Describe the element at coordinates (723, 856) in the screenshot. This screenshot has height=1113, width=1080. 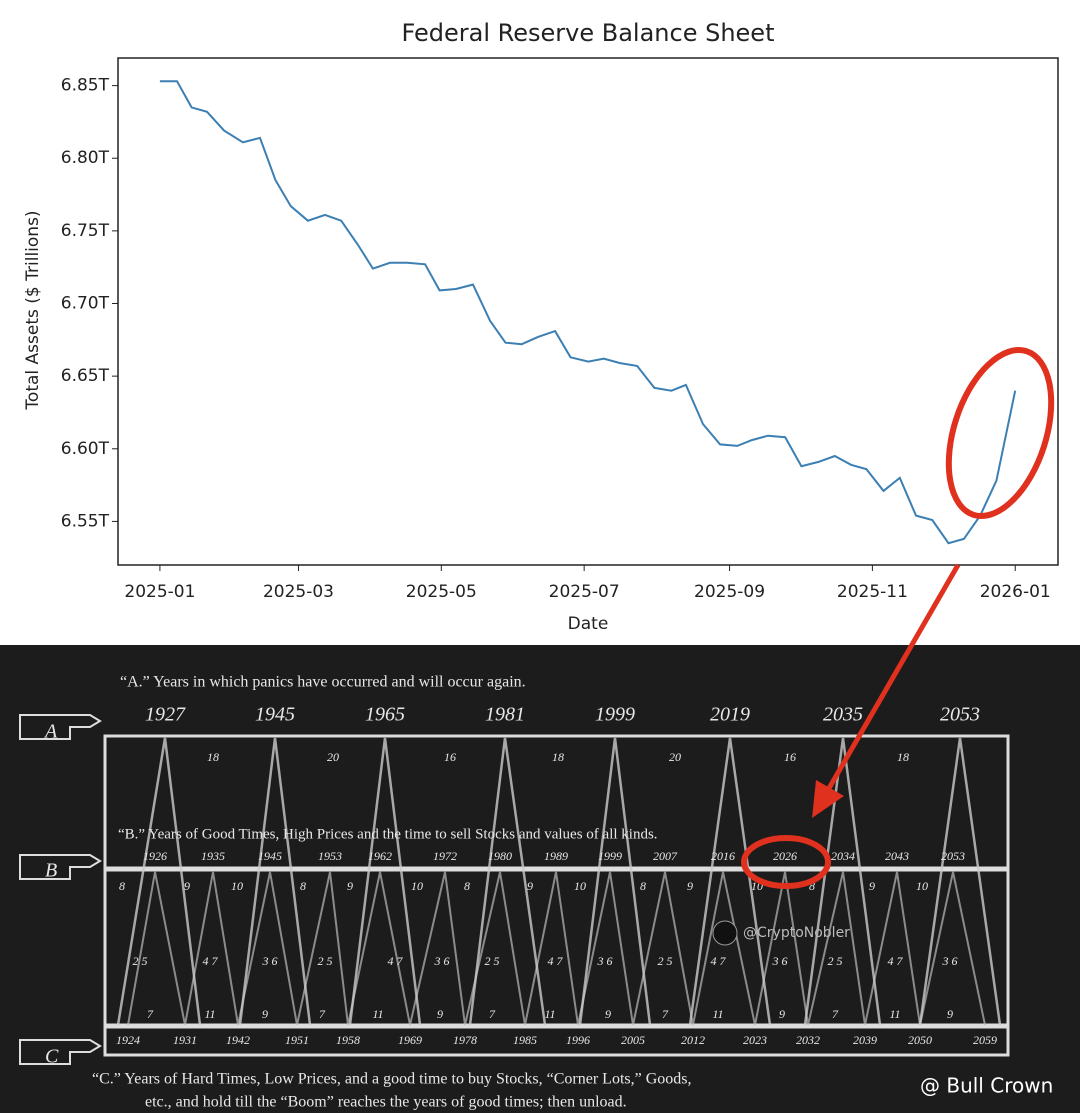
I see `b-year: 2016` at that location.